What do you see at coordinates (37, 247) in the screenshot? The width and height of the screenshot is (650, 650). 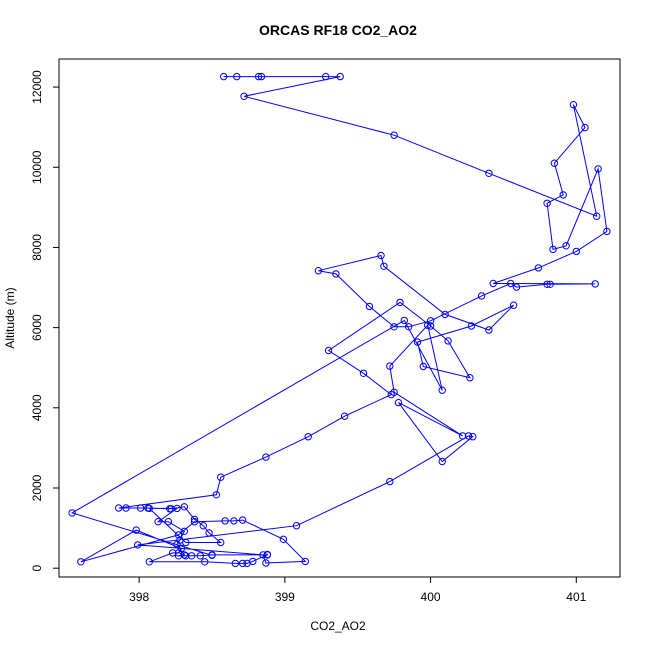 I see `y-tick-label: 8000` at bounding box center [37, 247].